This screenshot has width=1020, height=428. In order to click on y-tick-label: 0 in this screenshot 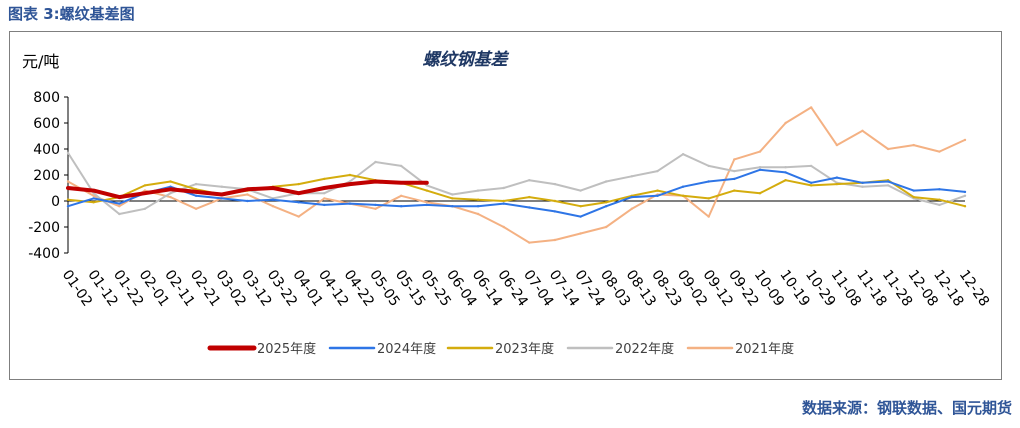, I will do `click(55, 202)`.